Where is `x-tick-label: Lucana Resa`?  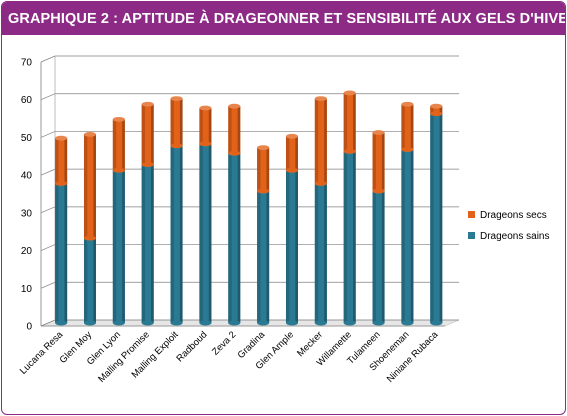
x-tick-label: Lucana Resa is located at coordinates (42, 353).